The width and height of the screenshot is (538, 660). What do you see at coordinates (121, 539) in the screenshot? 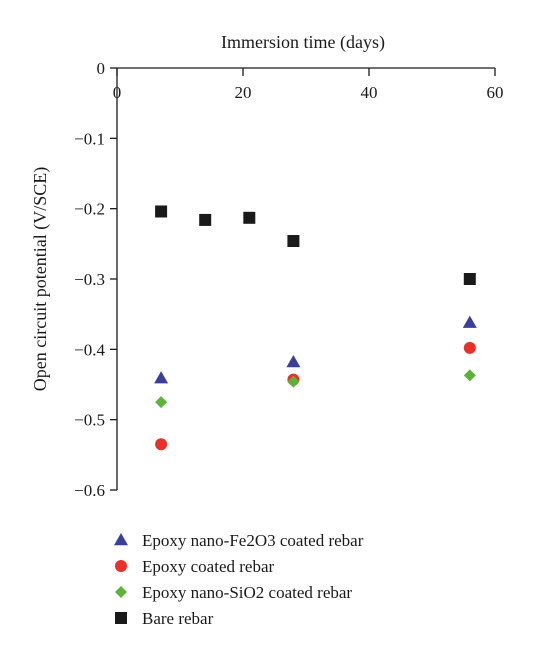
I see `legend-marker-triangle` at bounding box center [121, 539].